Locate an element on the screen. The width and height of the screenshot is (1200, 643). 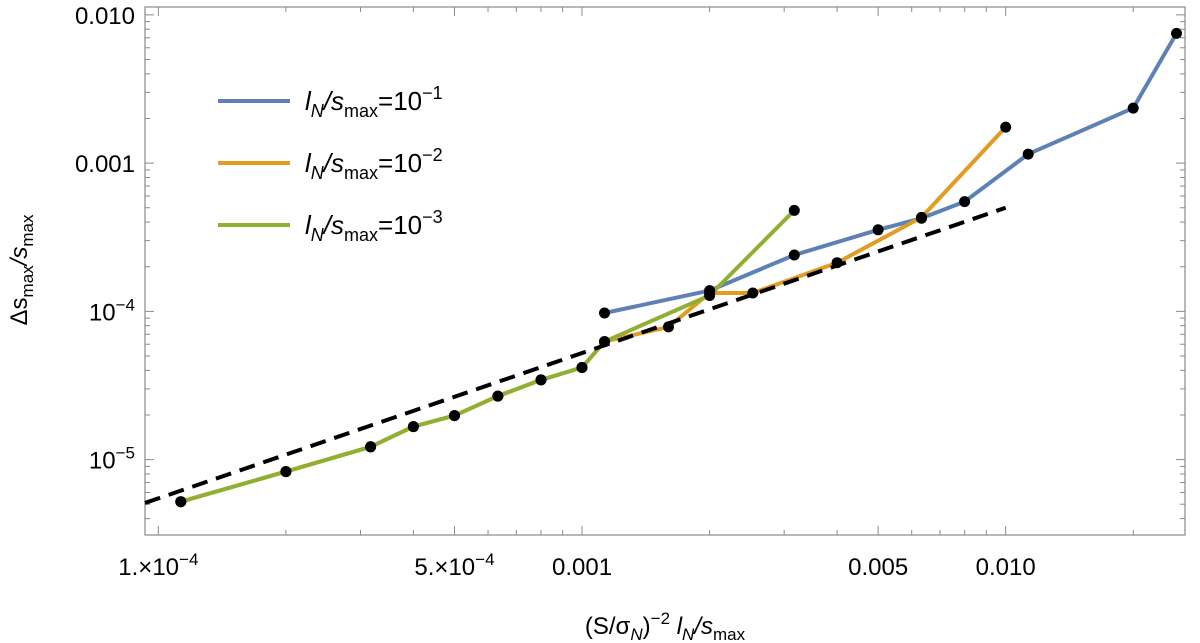
y-title-sub: max is located at coordinates (27, 281).